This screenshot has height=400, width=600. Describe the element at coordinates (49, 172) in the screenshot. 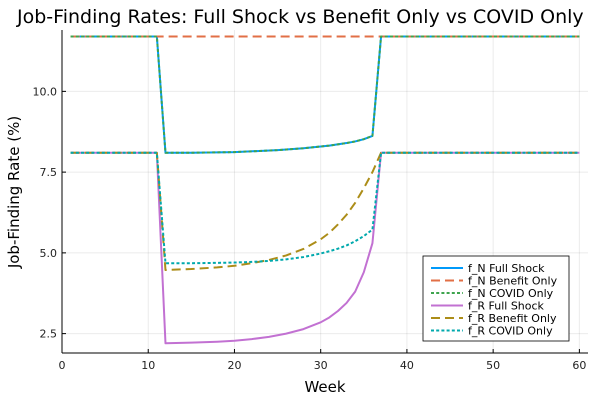

I see `y-tick-label: 7.5` at that location.